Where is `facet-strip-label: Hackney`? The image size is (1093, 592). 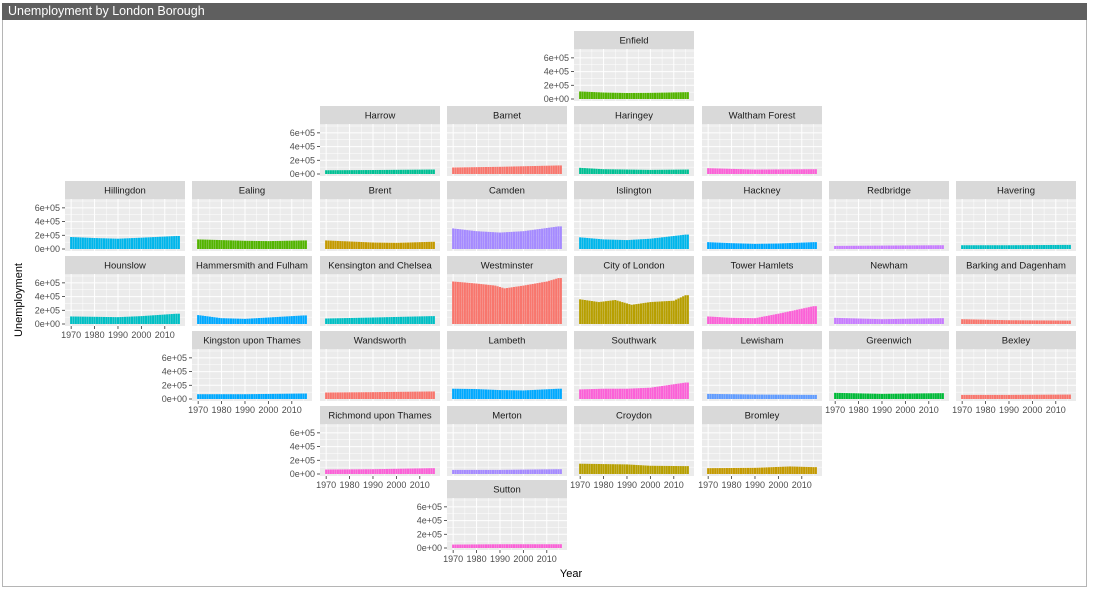 facet-strip-label: Hackney is located at coordinates (762, 191).